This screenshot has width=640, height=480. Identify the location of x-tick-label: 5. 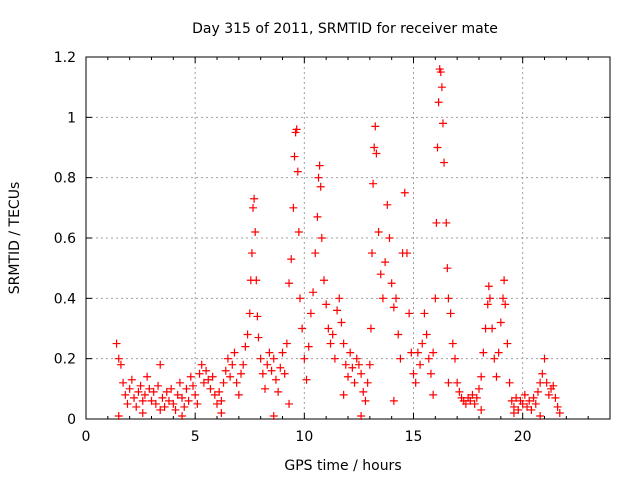
(195, 437).